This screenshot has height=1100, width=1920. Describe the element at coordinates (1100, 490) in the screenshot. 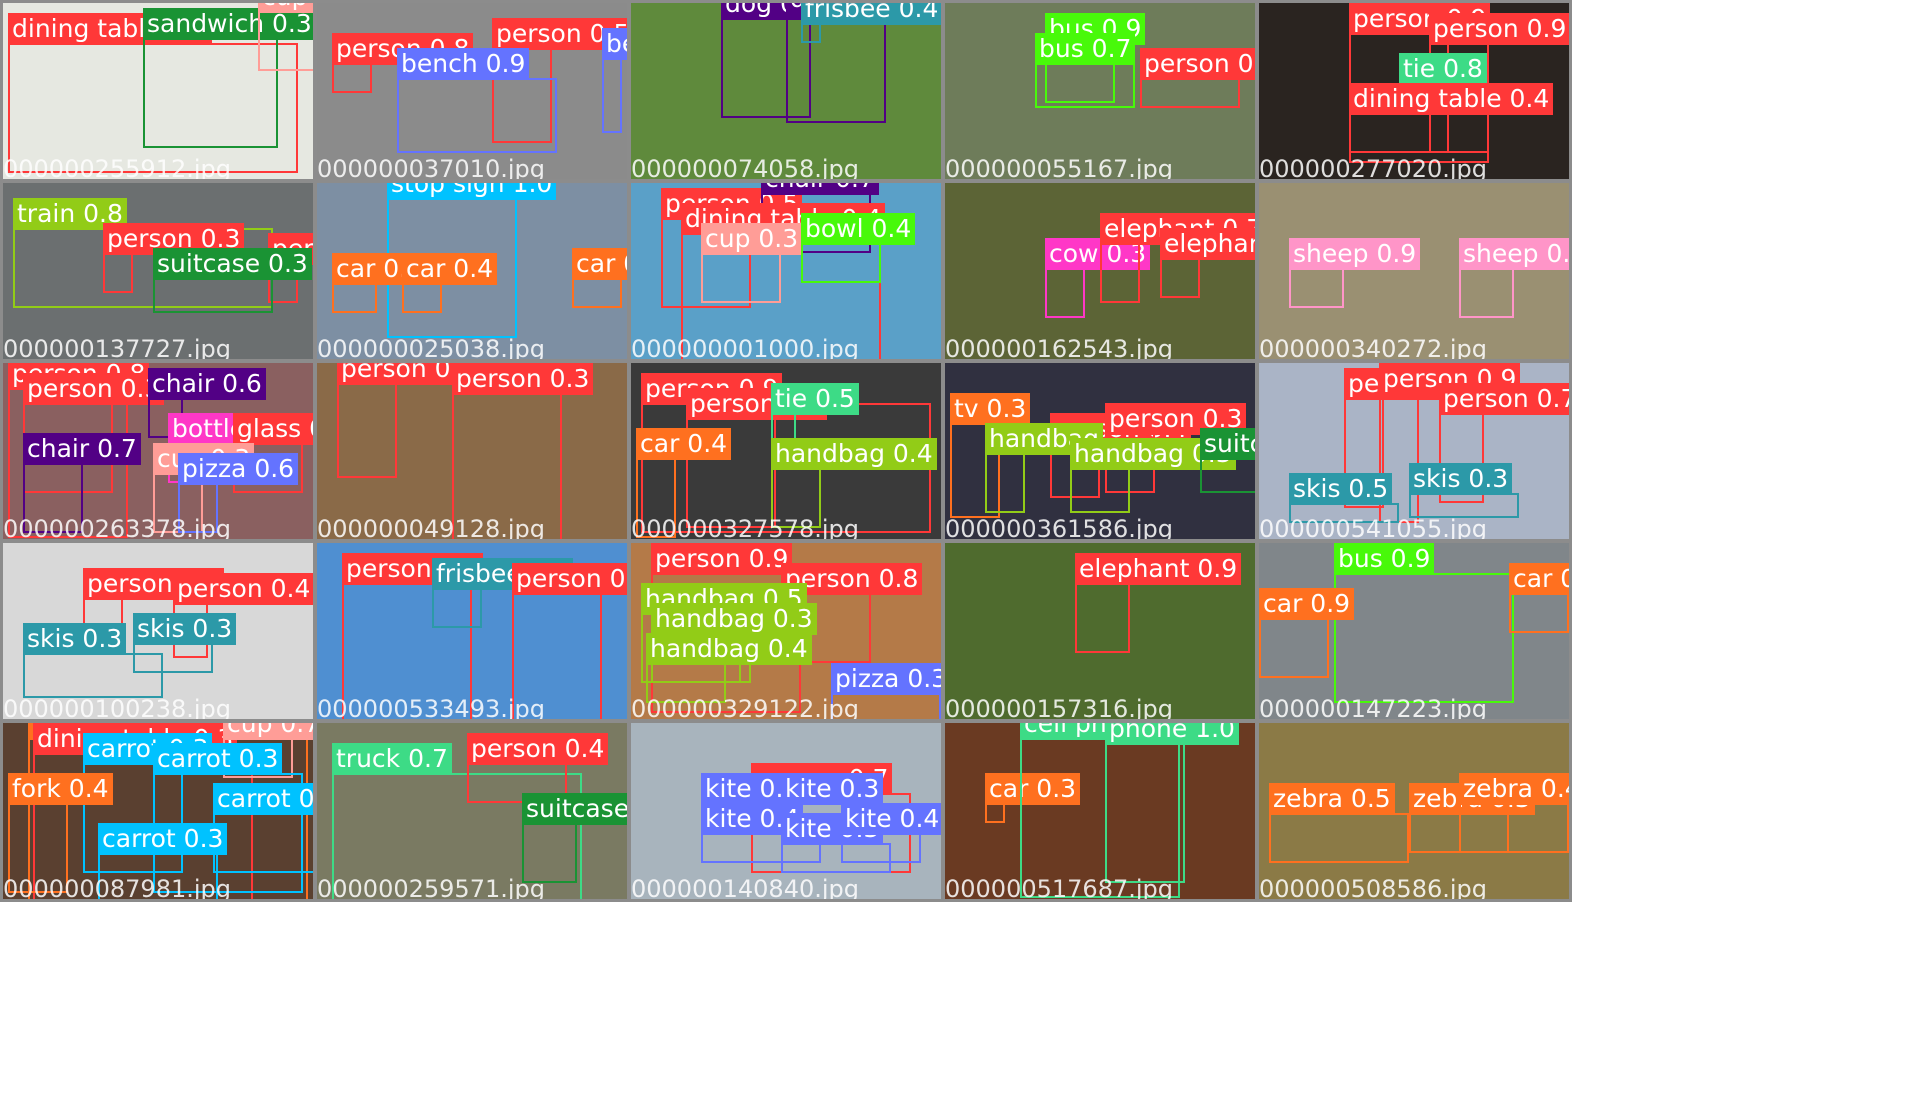

I see `detection-box: handbag 0.3` at that location.